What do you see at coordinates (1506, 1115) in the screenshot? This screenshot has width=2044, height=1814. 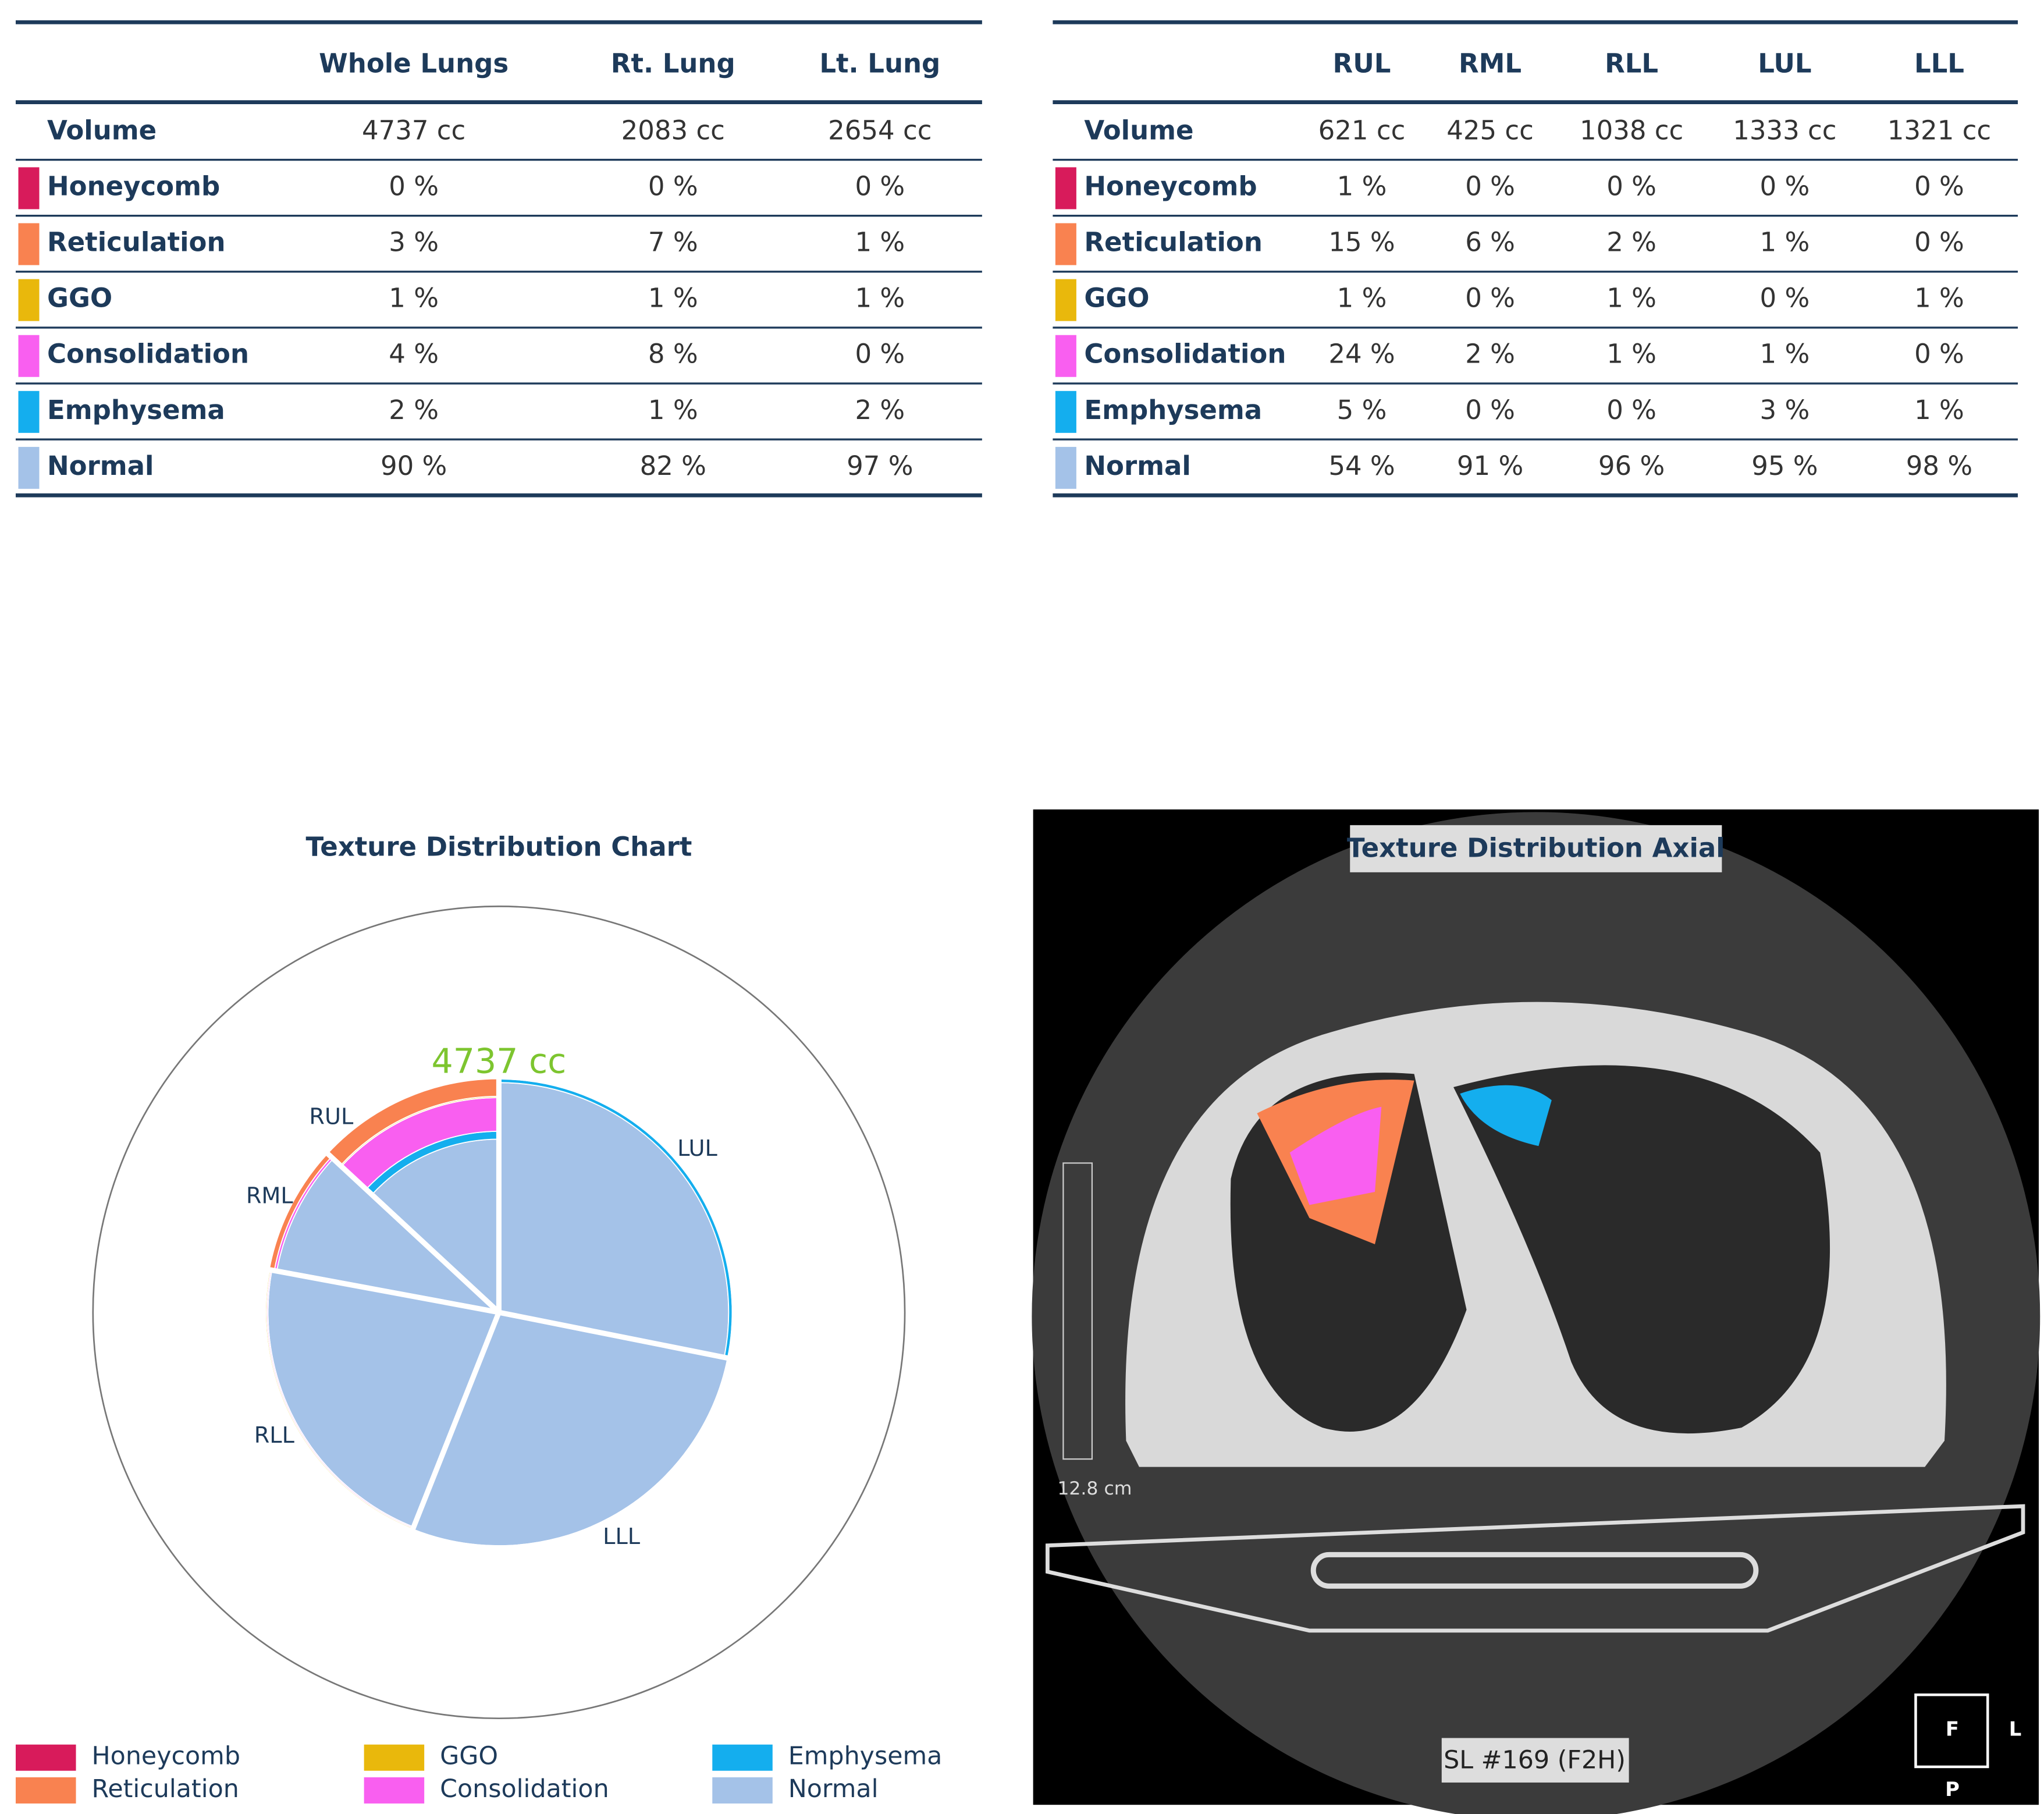 I see `emphysema-region` at bounding box center [1506, 1115].